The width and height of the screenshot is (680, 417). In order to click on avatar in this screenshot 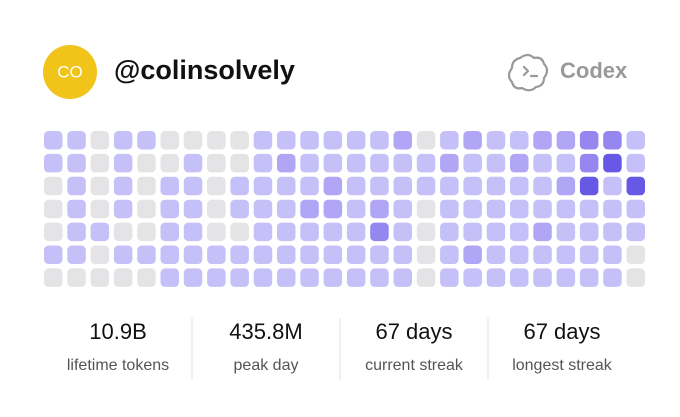, I will do `click(70, 72)`.